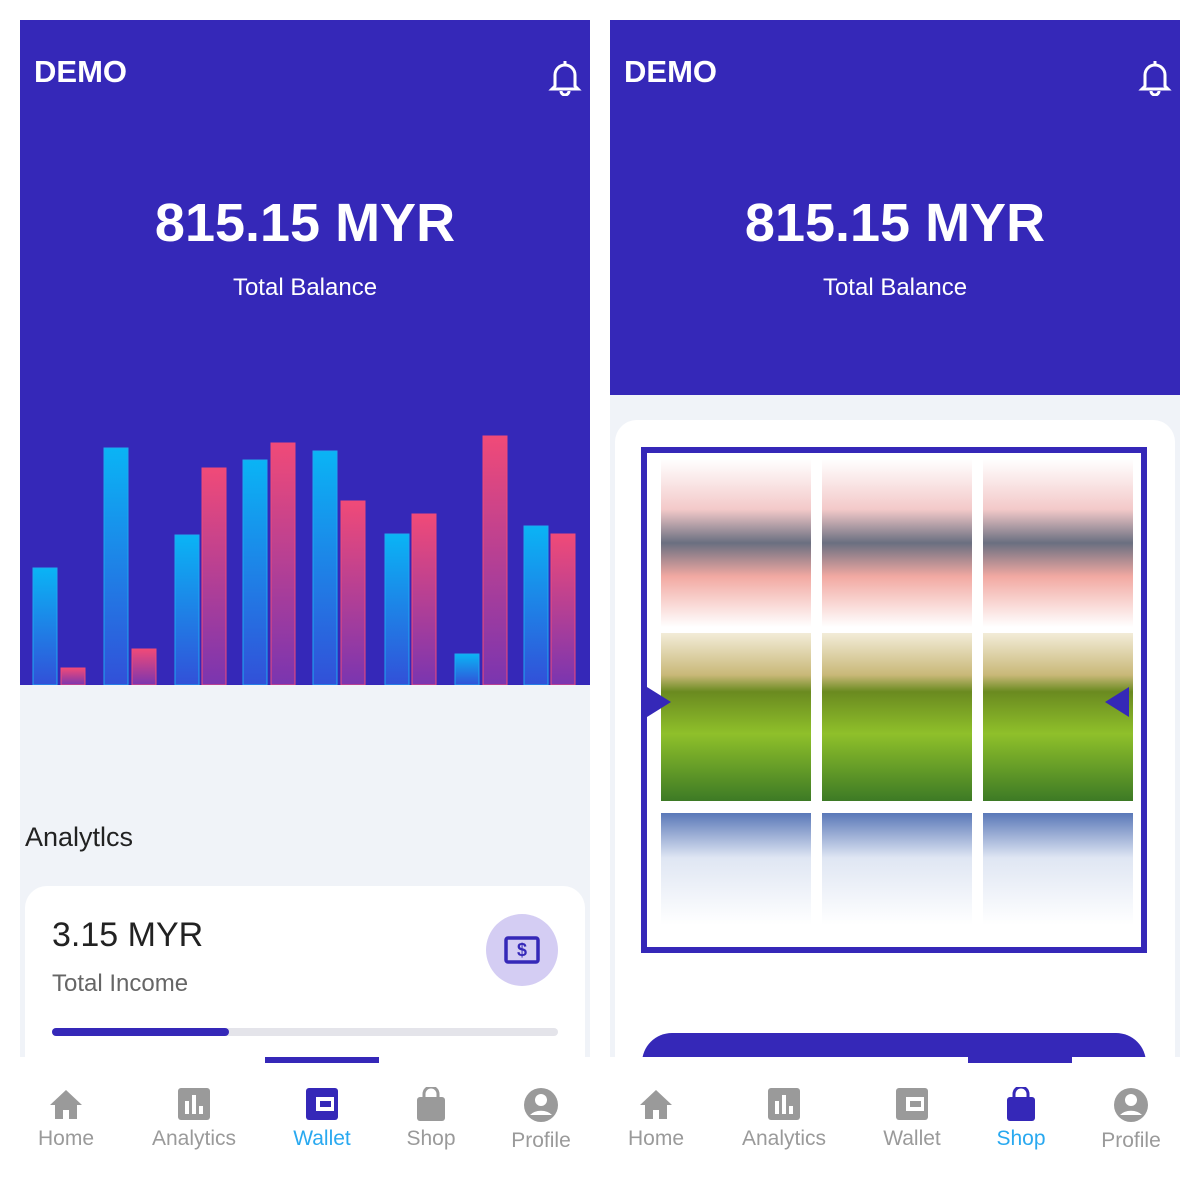 Image resolution: width=1200 pixels, height=1200 pixels. Describe the element at coordinates (305, 1032) in the screenshot. I see `progress-track` at that location.